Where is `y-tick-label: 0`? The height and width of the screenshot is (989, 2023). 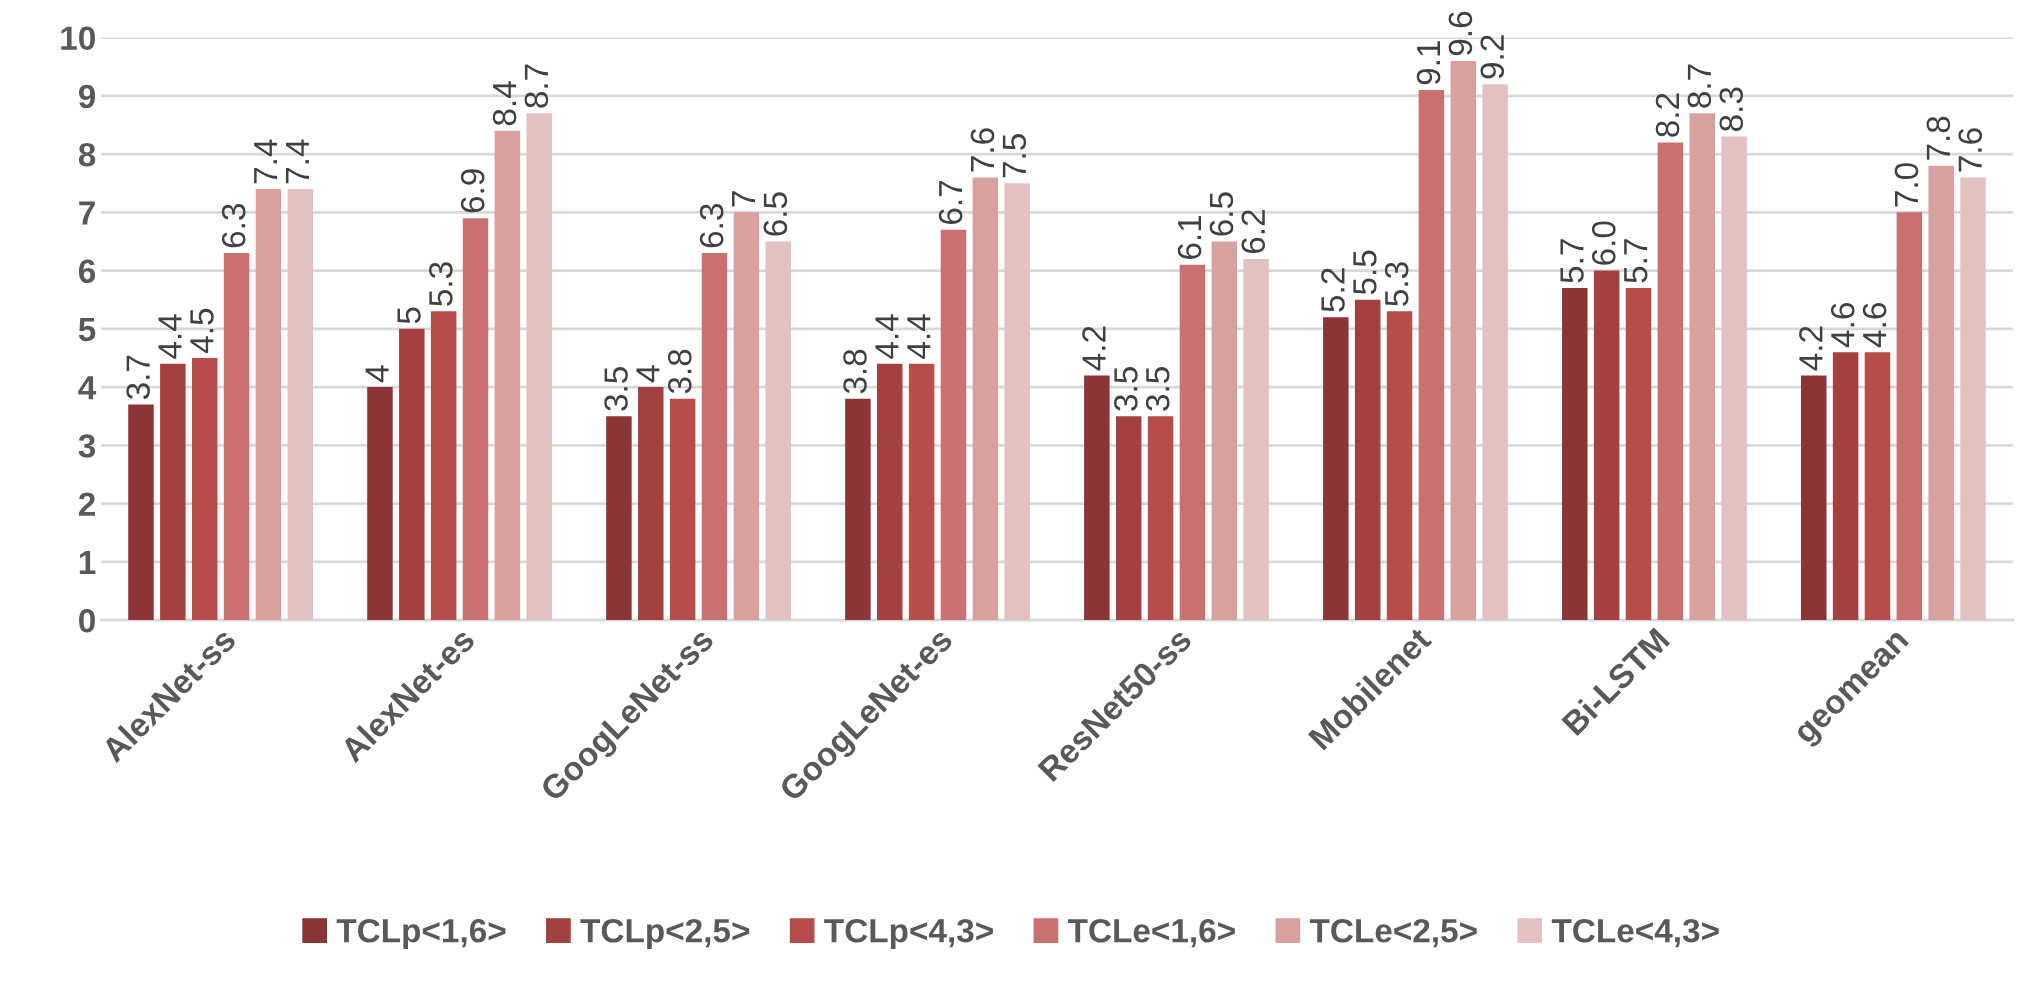 y-tick-label: 0 is located at coordinates (87, 620).